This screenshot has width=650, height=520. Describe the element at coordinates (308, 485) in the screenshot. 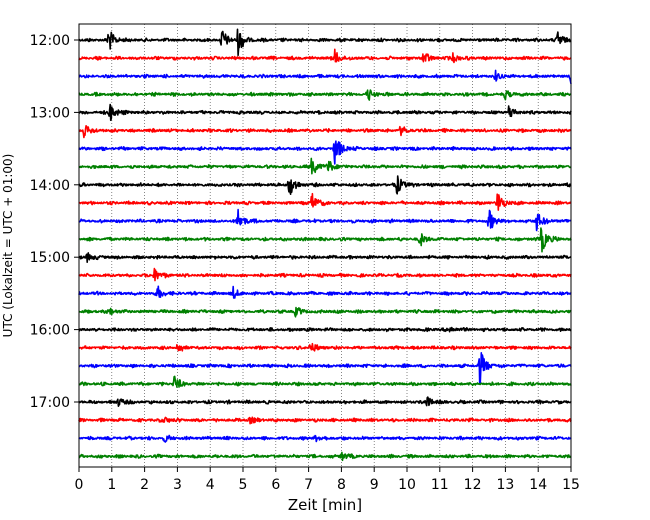

I see `x-tick-label: 7` at that location.